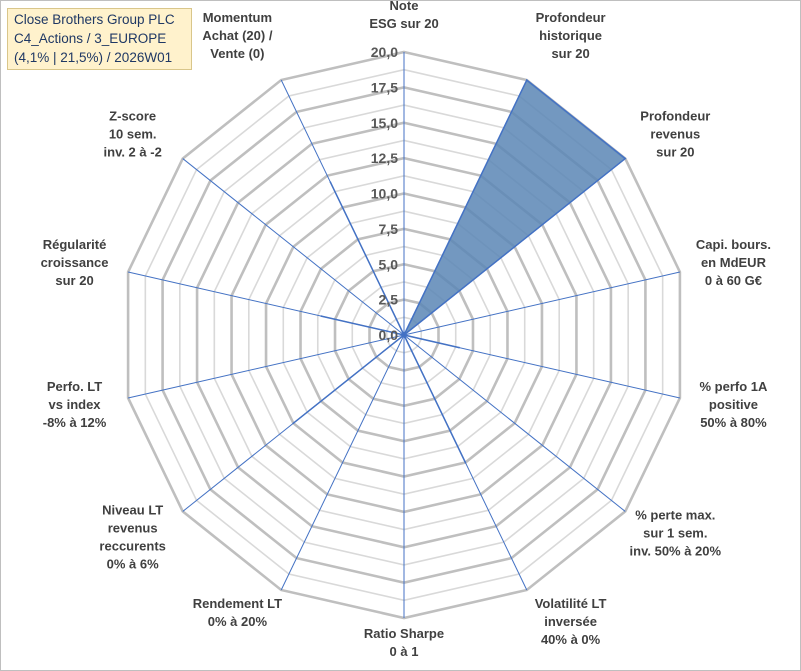 Image resolution: width=801 pixels, height=671 pixels. Describe the element at coordinates (90, 38) in the screenshot. I see `chart-title-line-2: C4_Actions / 3_EUROPE` at that location.